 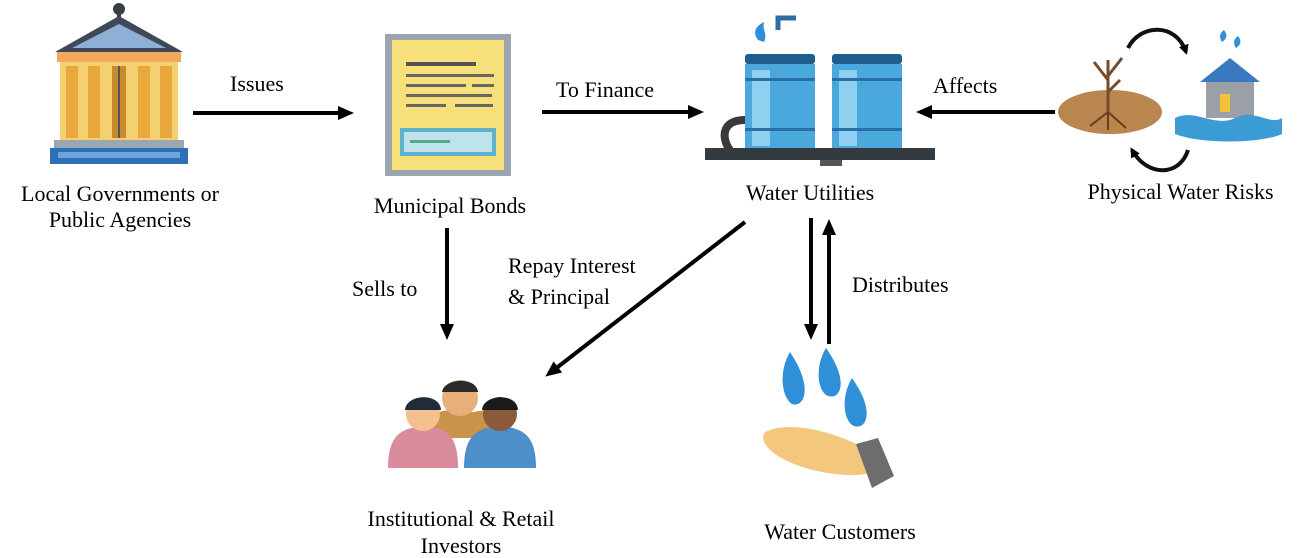 What do you see at coordinates (461, 518) in the screenshot?
I see `investors-label-line1: Institutional & Retail` at bounding box center [461, 518].